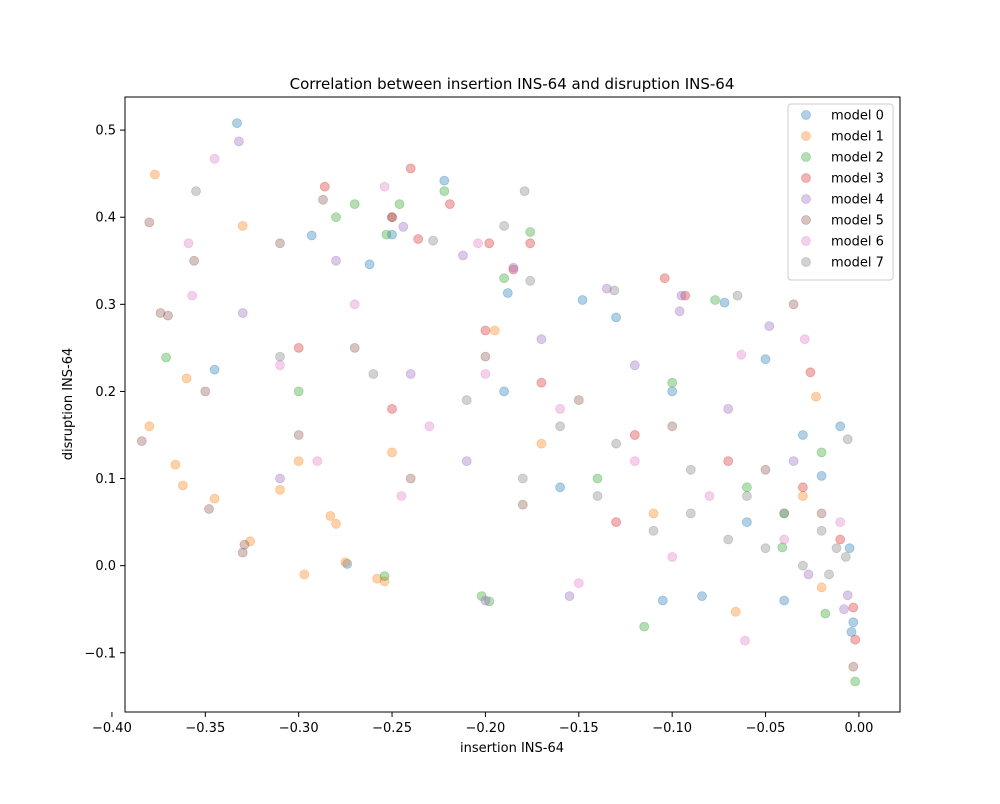  Describe the element at coordinates (766, 728) in the screenshot. I see `x-tick-label: −0.05` at that location.